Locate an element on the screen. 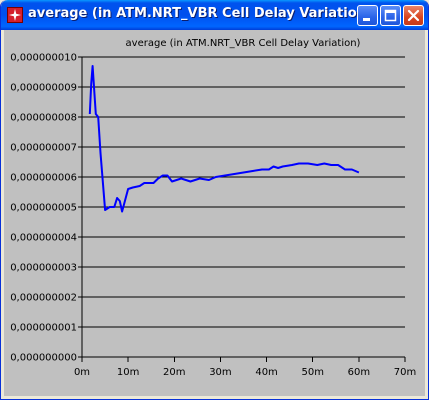 The height and width of the screenshot is (400, 429). y-tick-label-5: 0,000000005 is located at coordinates (43, 208).